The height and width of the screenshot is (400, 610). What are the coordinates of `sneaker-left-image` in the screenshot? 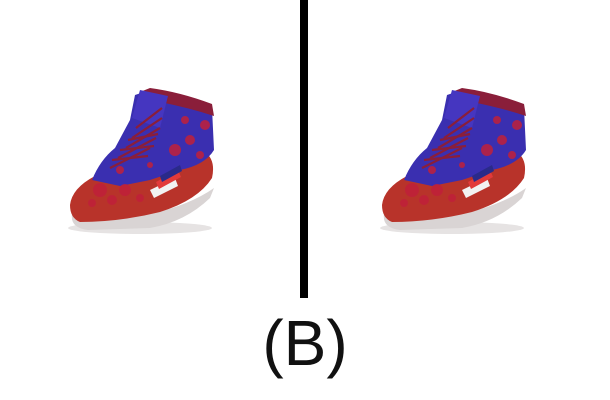 It's located at (141, 161).